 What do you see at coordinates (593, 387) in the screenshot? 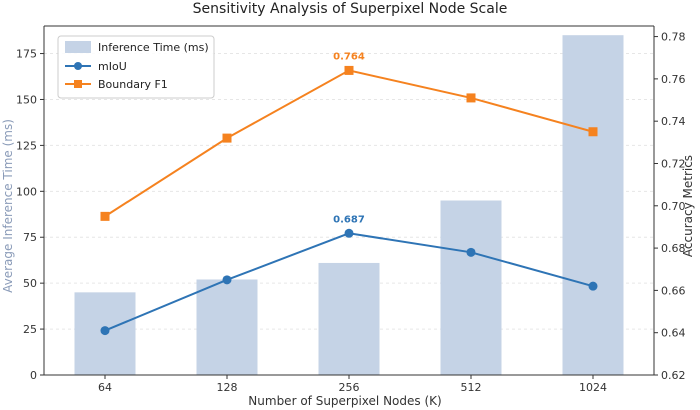
I see `x-tick-label-1024: 1024` at bounding box center [593, 387].